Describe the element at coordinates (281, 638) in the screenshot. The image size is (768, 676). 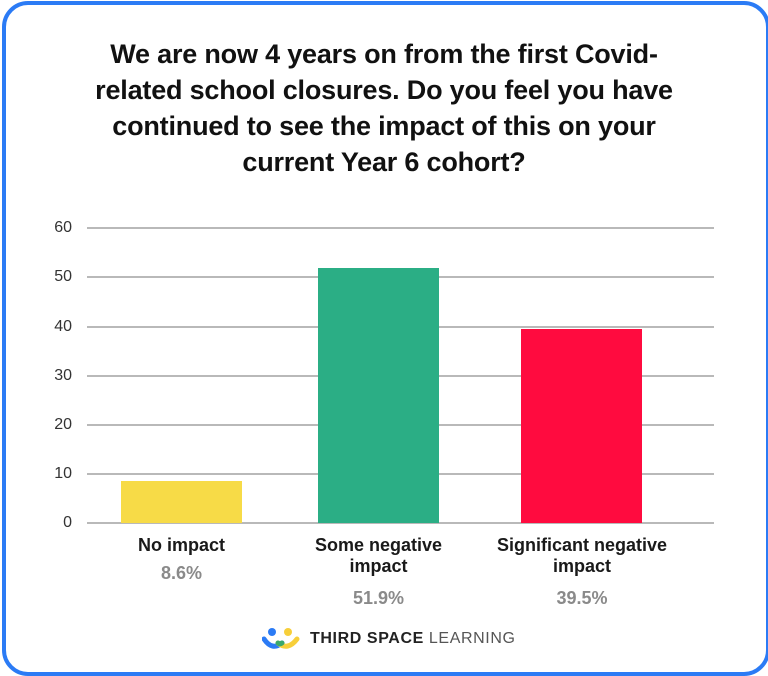
I see `people-logo-icon` at that location.